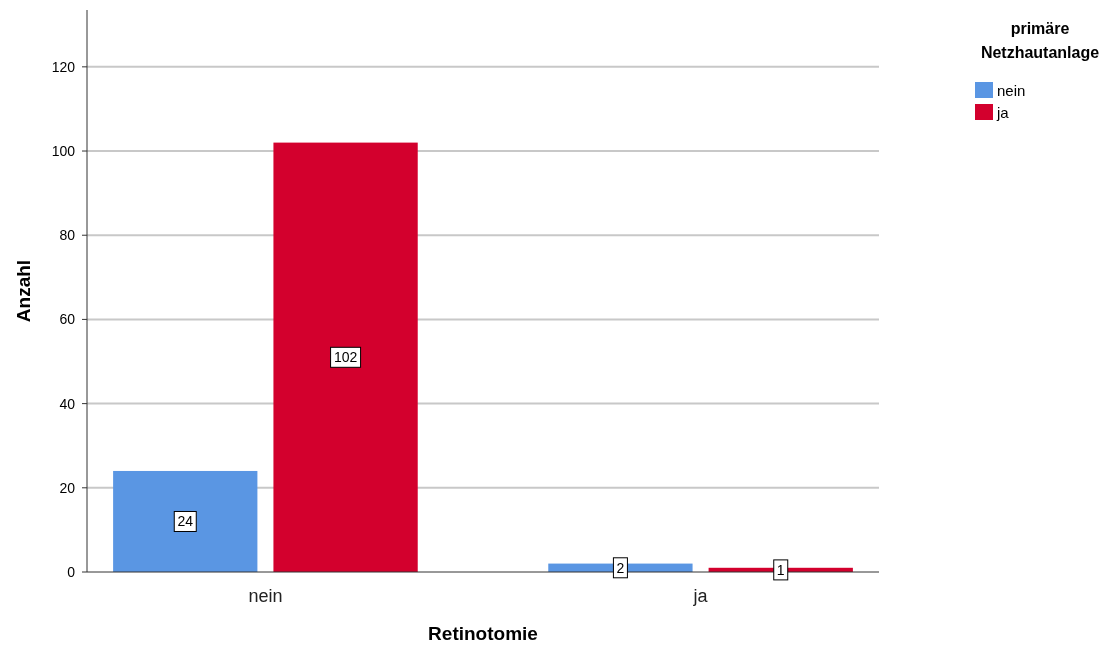 The image size is (1113, 662). Describe the element at coordinates (1003, 112) in the screenshot. I see `legend-label: ja` at that location.